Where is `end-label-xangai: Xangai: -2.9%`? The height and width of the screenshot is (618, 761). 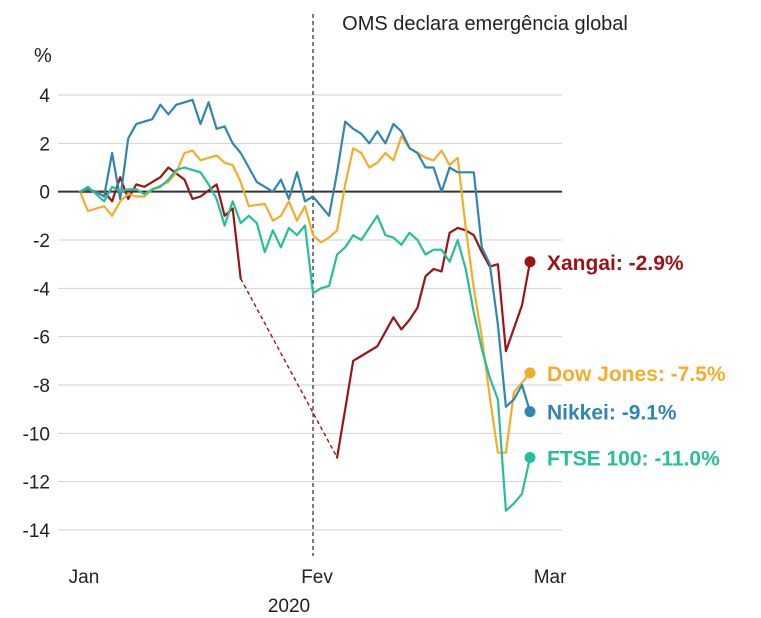 end-label-xangai: Xangai: -2.9% is located at coordinates (615, 263).